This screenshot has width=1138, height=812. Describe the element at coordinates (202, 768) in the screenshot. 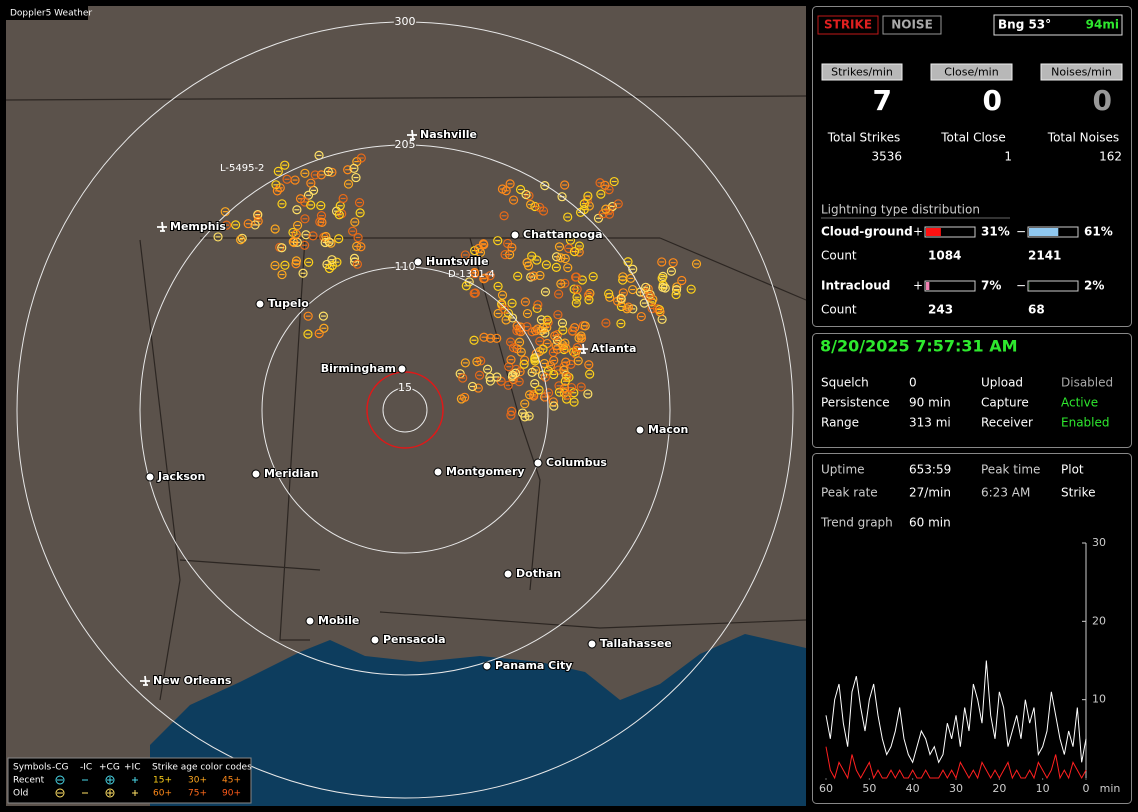

I see `legend-text: Strike age color codes` at that location.